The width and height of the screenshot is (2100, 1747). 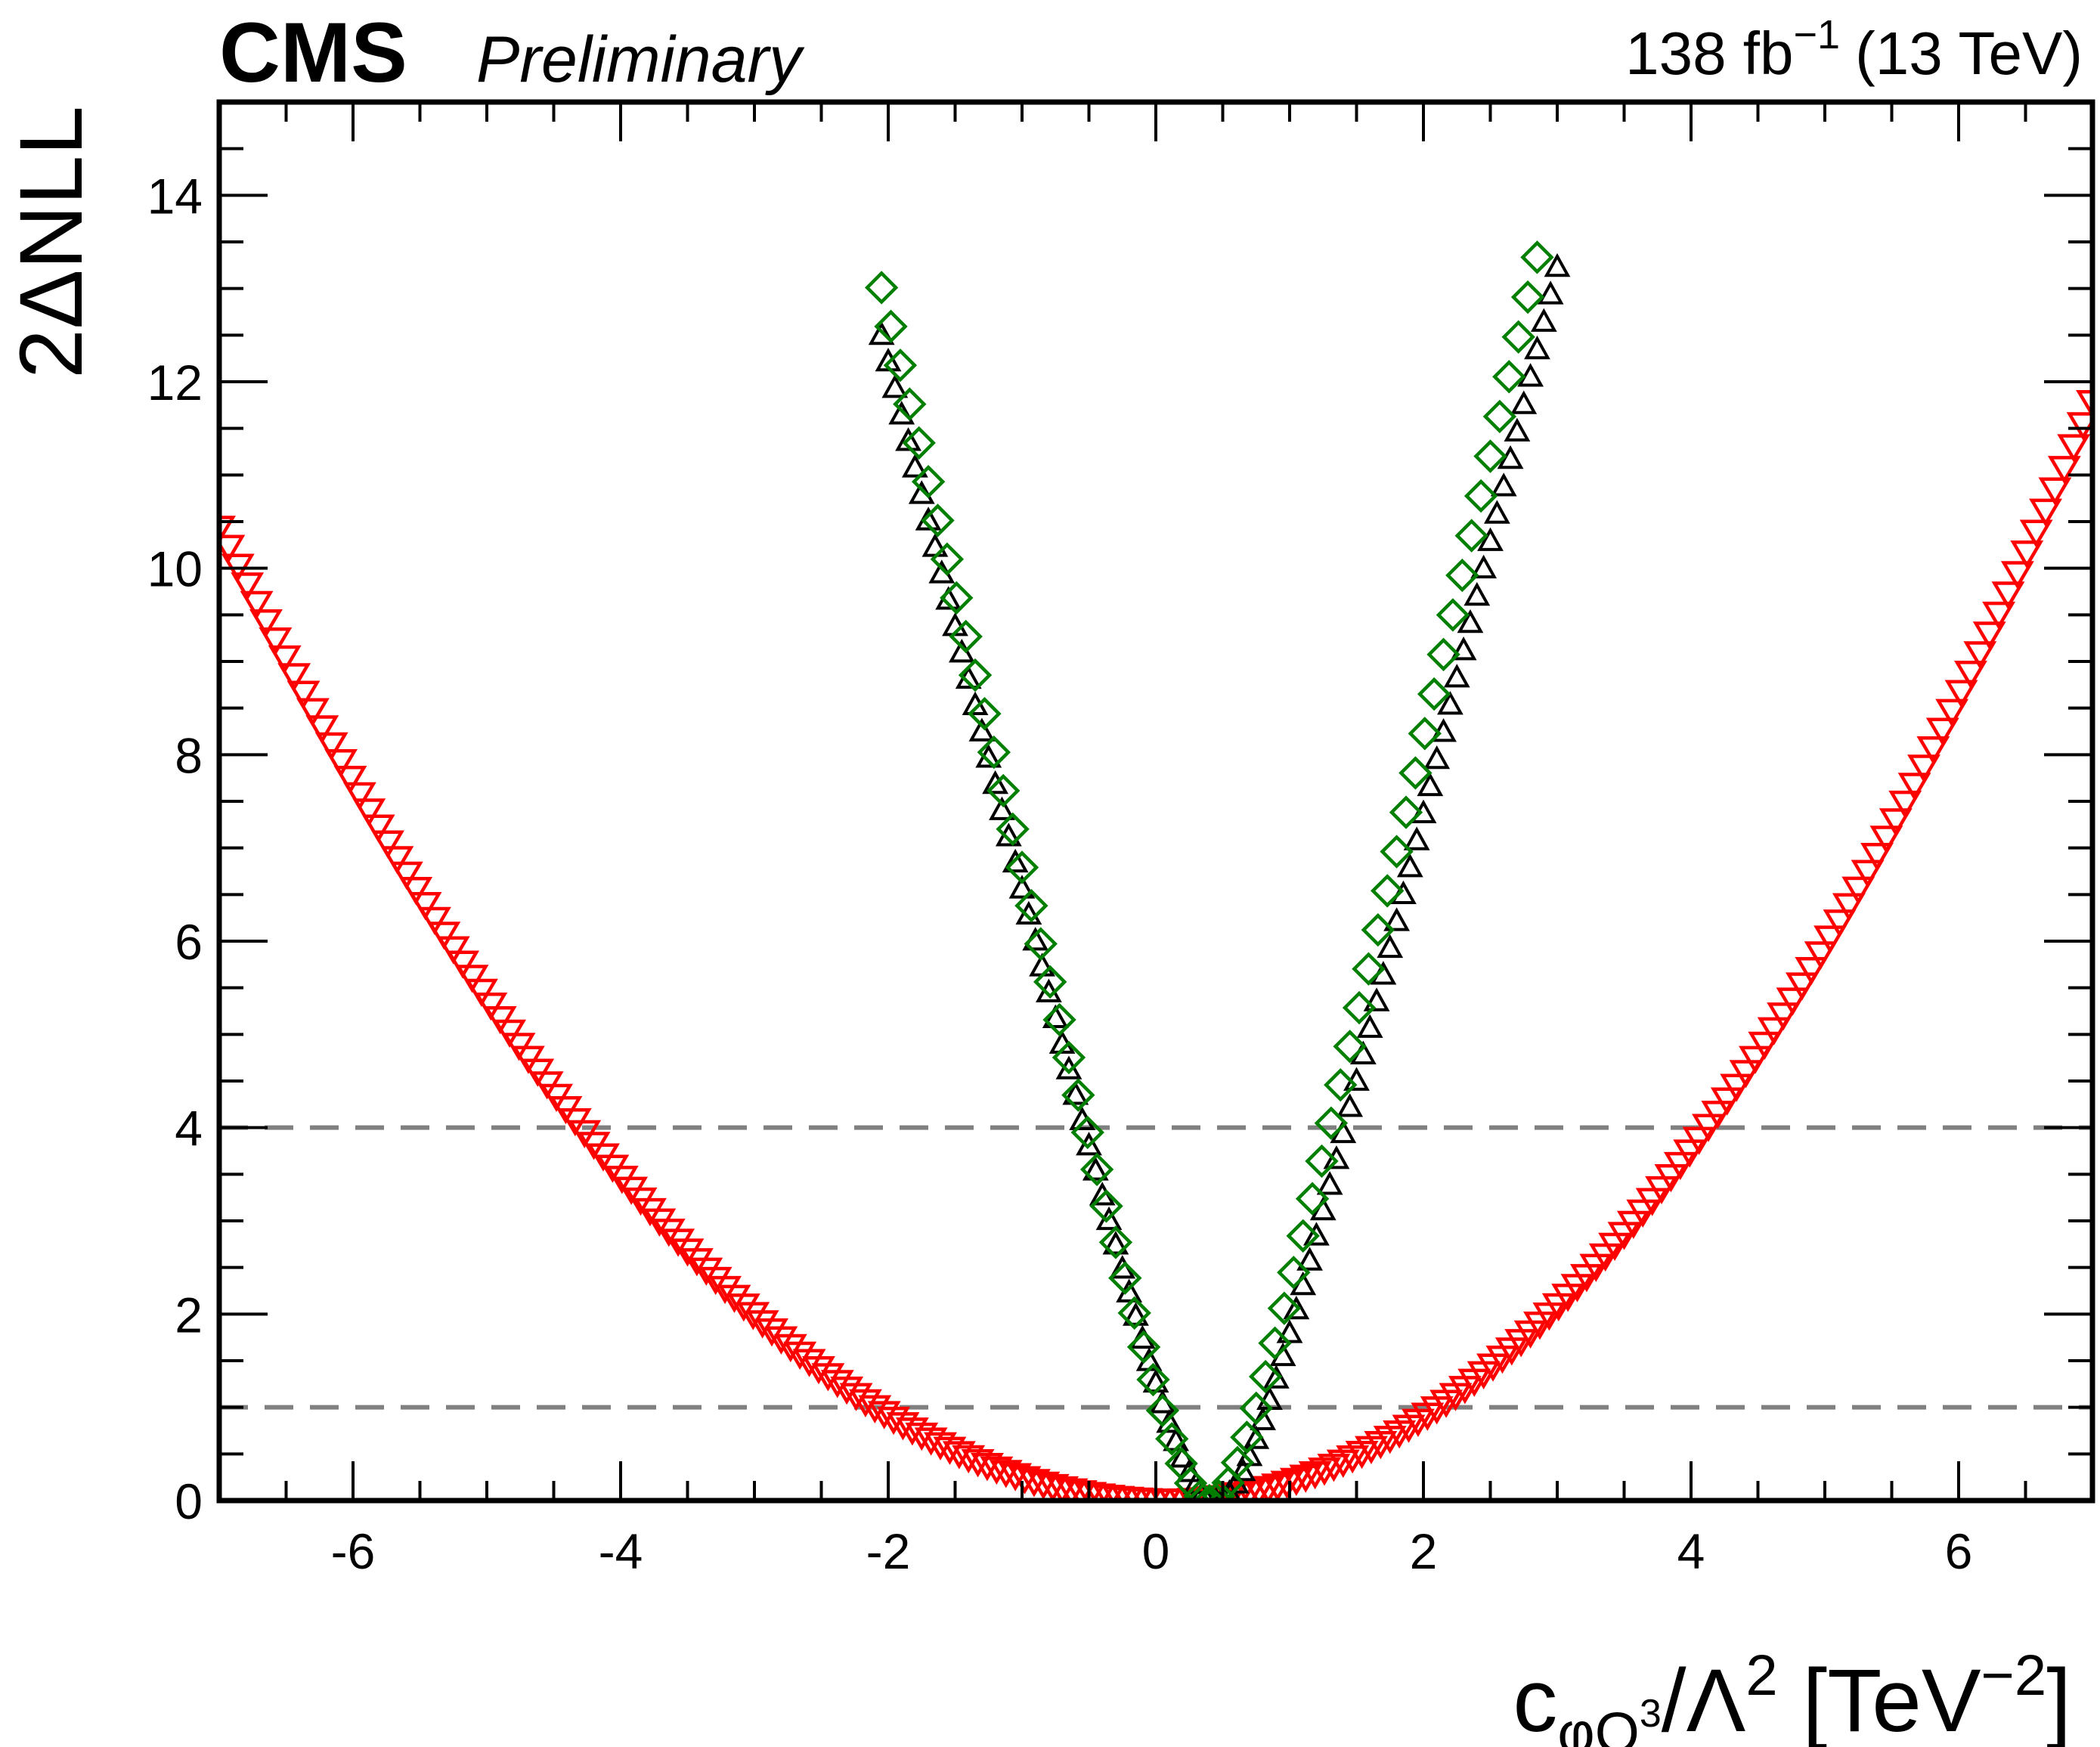 What do you see at coordinates (189, 1129) in the screenshot?
I see `y-tick-label: 4` at bounding box center [189, 1129].